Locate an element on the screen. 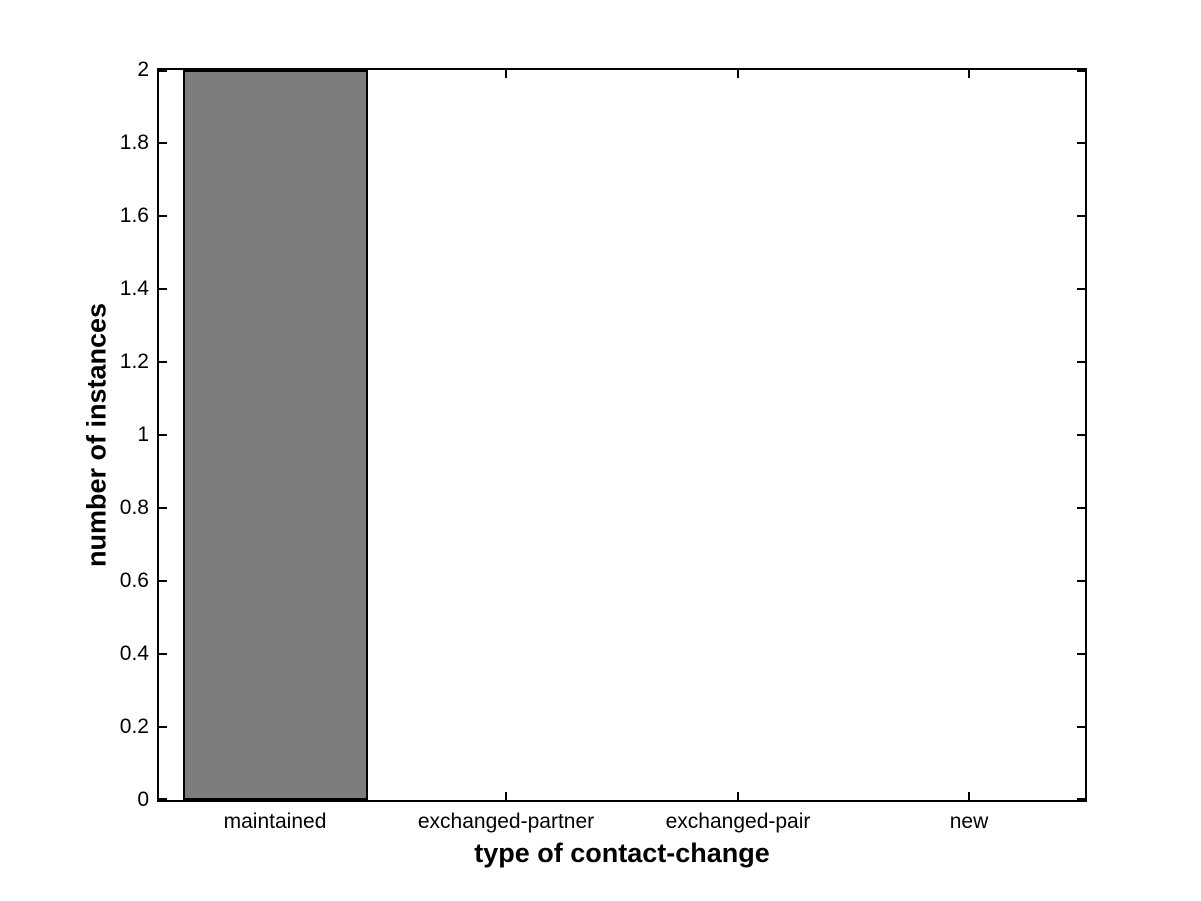  y-tick-label: 0 is located at coordinates (143, 799).